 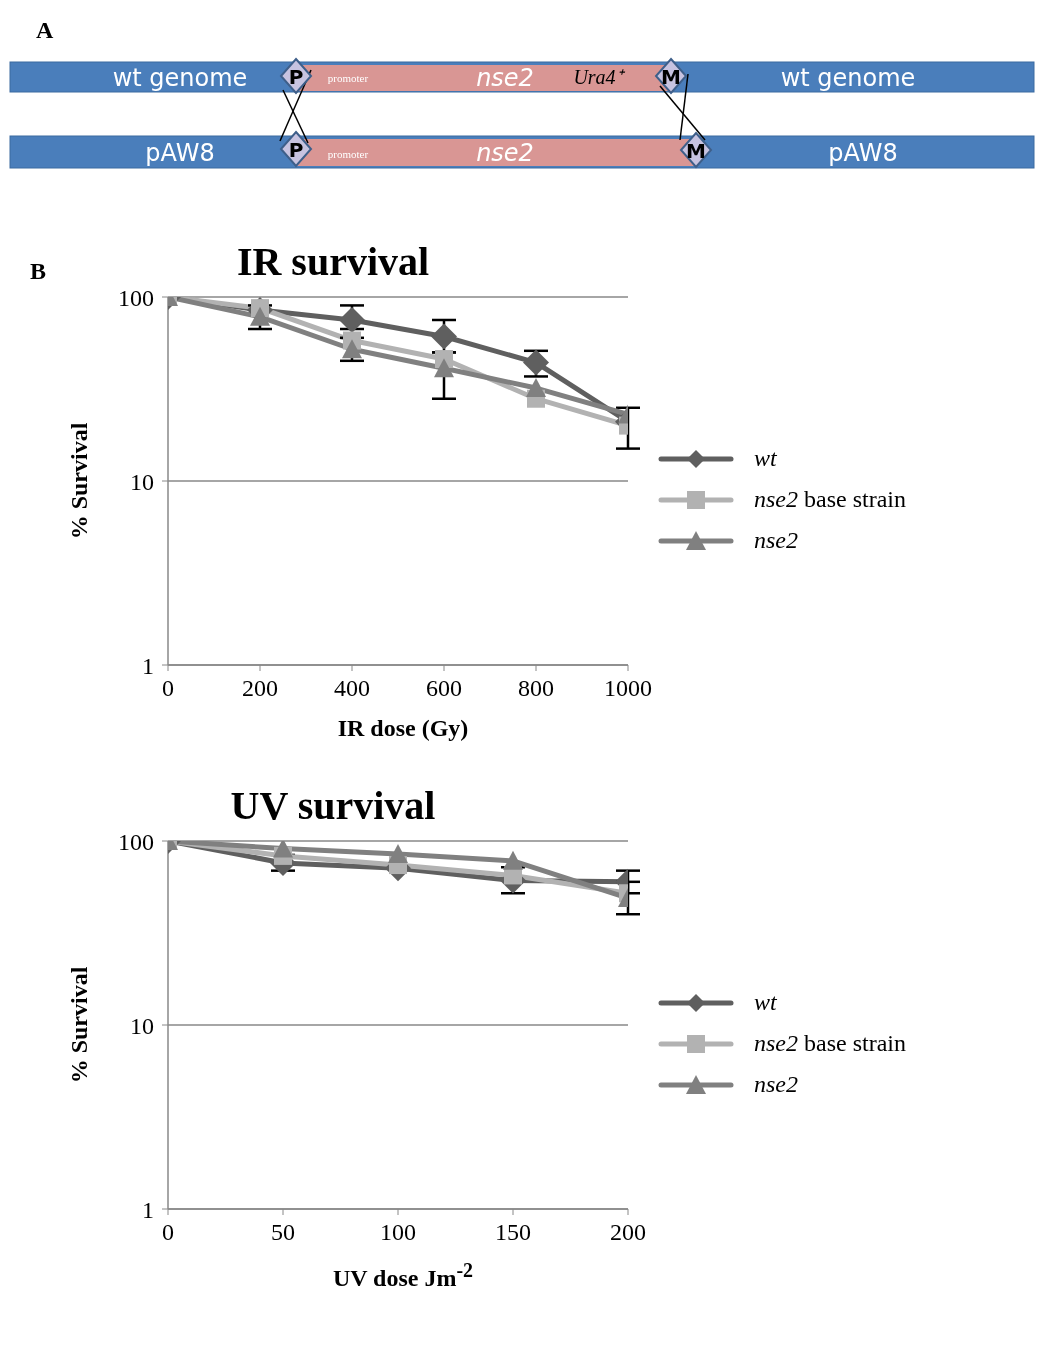 I want to click on x-tick-label: 150, so click(x=513, y=1232).